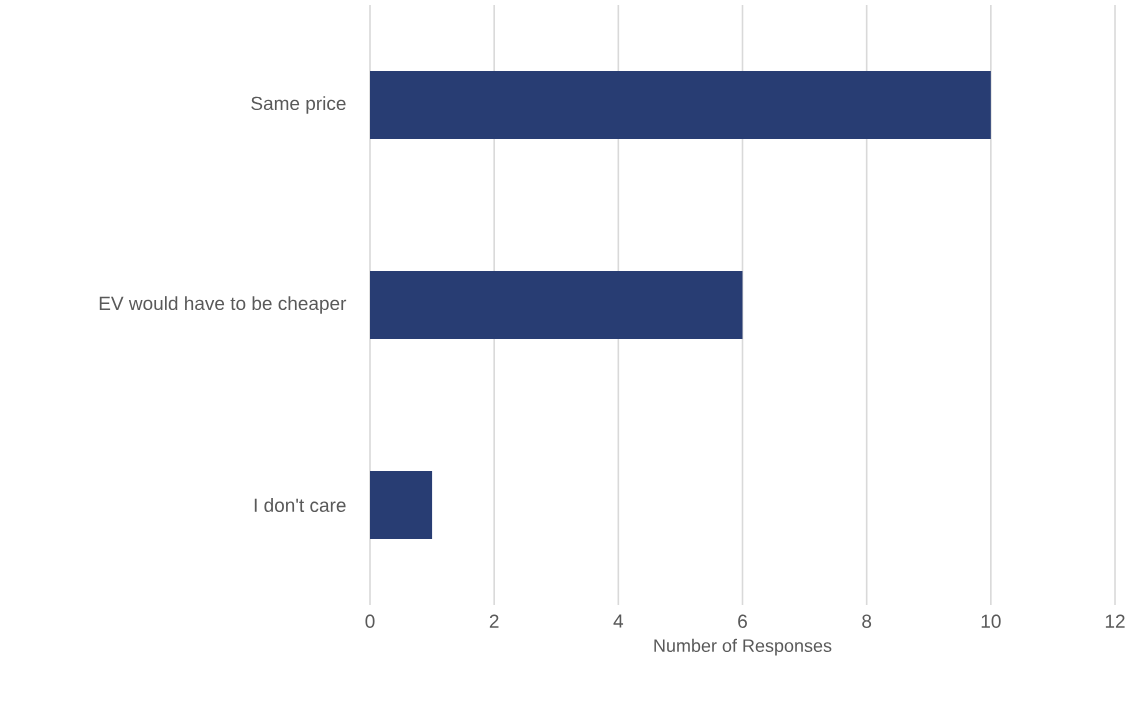 The width and height of the screenshot is (1134, 701). What do you see at coordinates (1115, 621) in the screenshot?
I see `x-tick-label: 12` at bounding box center [1115, 621].